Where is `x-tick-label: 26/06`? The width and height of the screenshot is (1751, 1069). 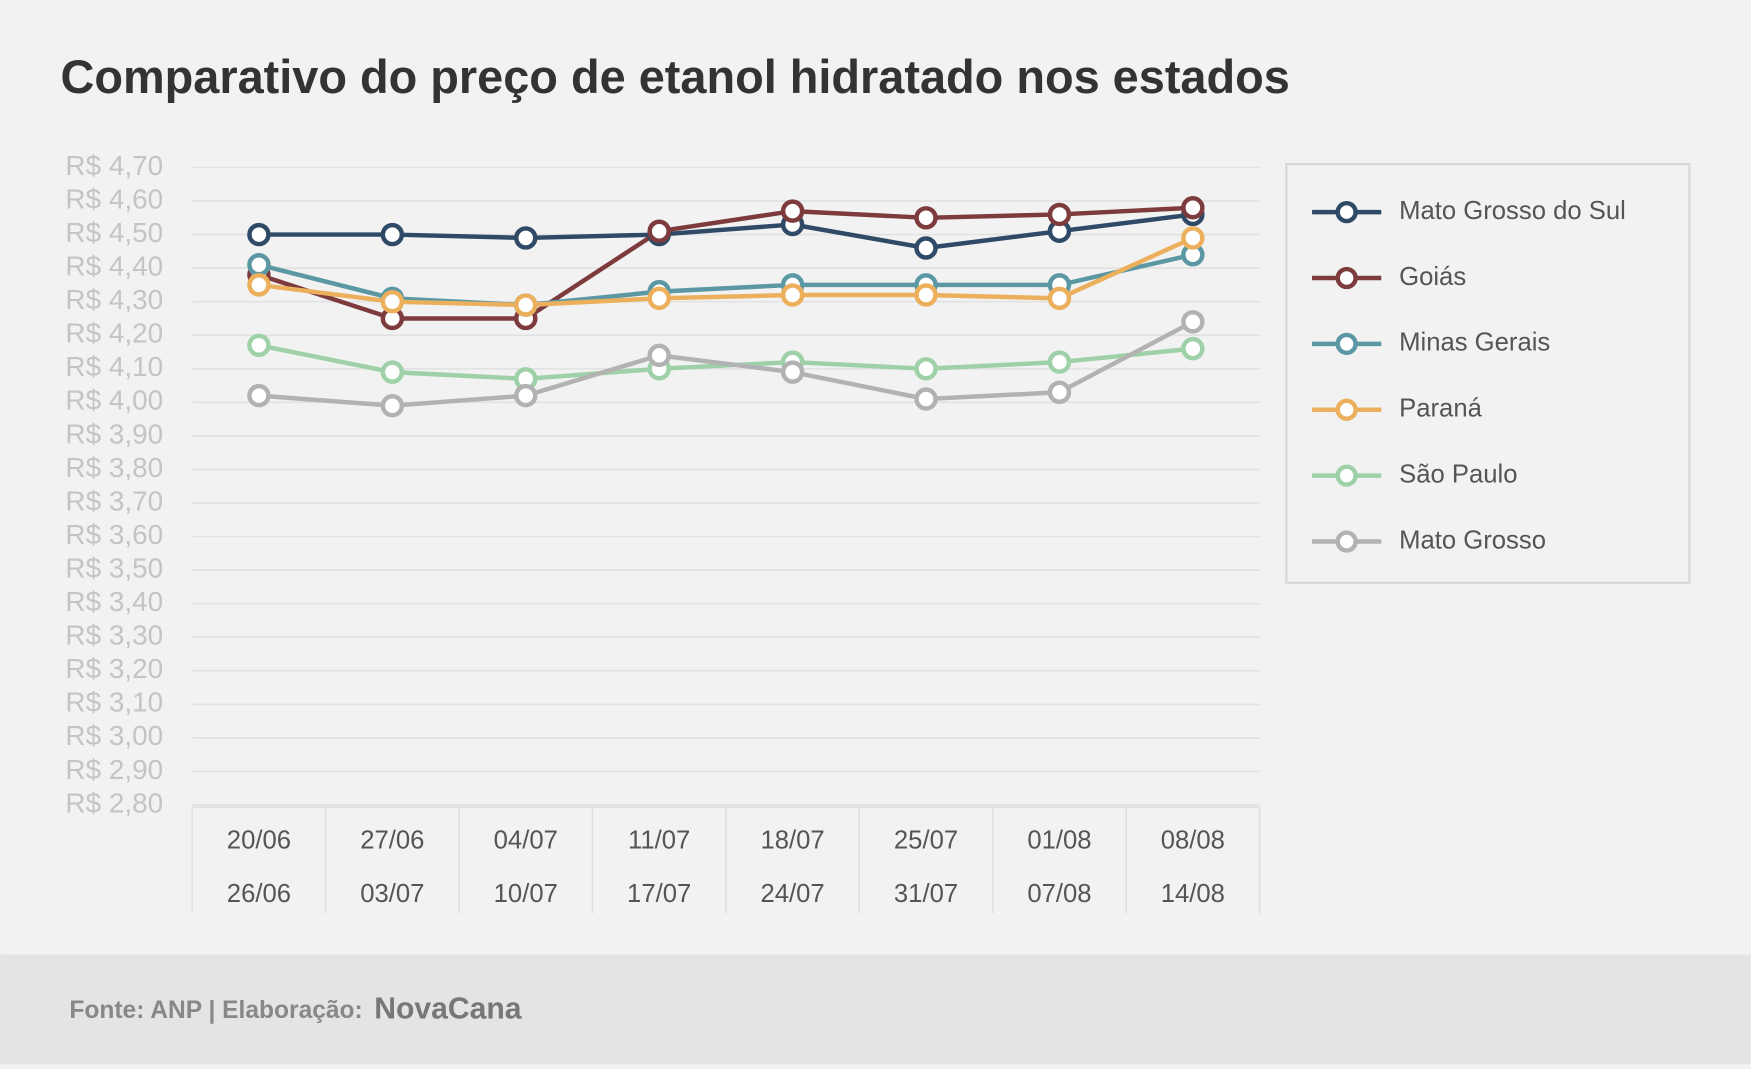 x-tick-label: 26/06 is located at coordinates (259, 894).